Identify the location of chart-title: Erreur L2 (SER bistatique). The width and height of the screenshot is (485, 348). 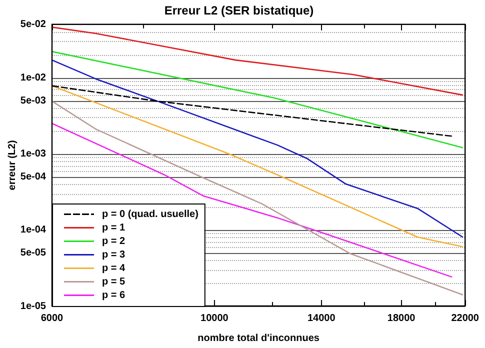
(239, 11).